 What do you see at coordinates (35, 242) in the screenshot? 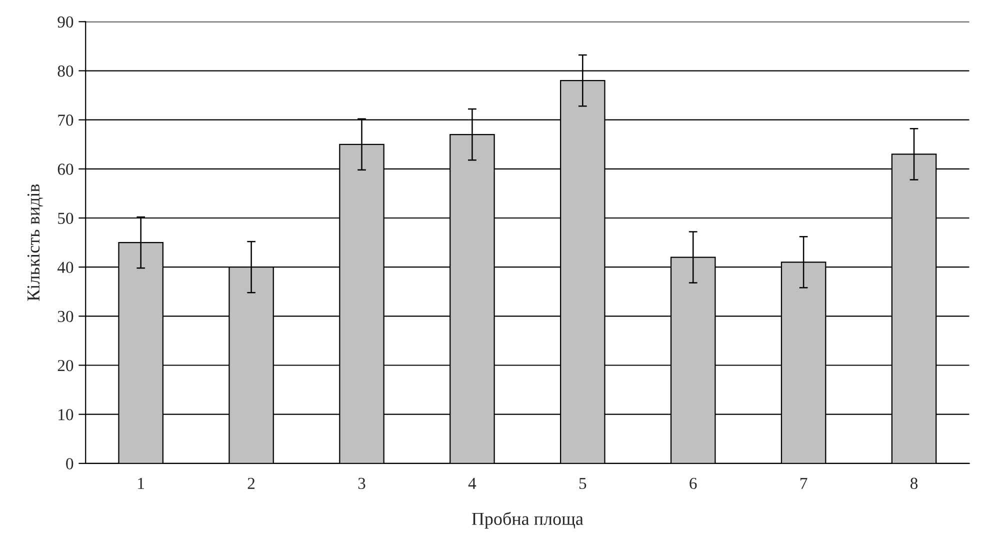
I see `y-axis-title: Кількість видів` at bounding box center [35, 242].